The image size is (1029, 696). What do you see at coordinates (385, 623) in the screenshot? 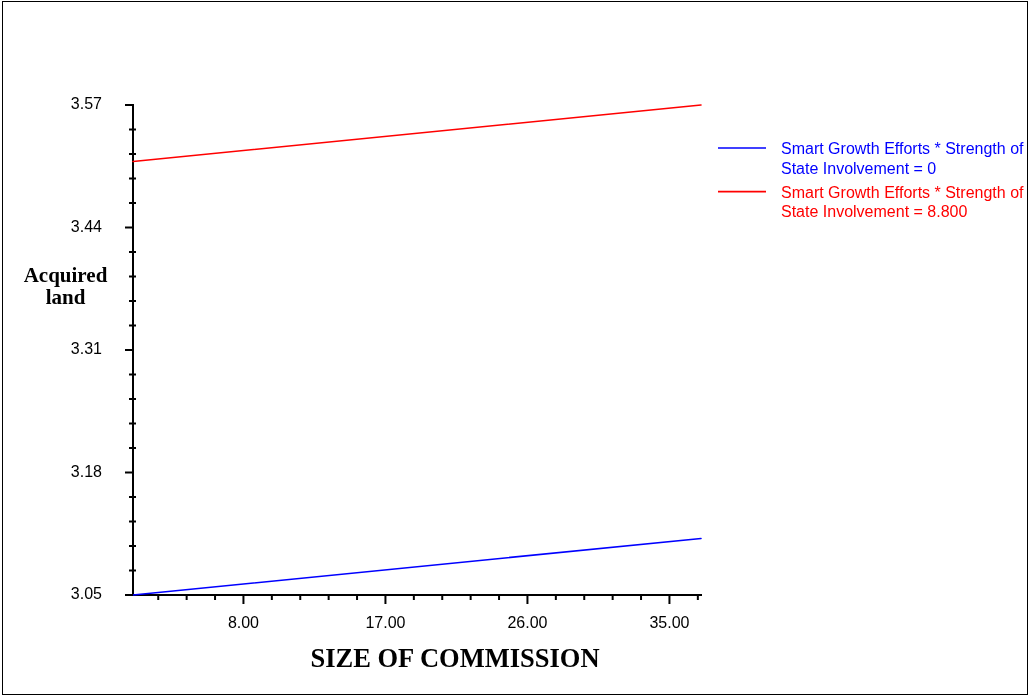
I see `x-tick-label: 17.00` at bounding box center [385, 623].